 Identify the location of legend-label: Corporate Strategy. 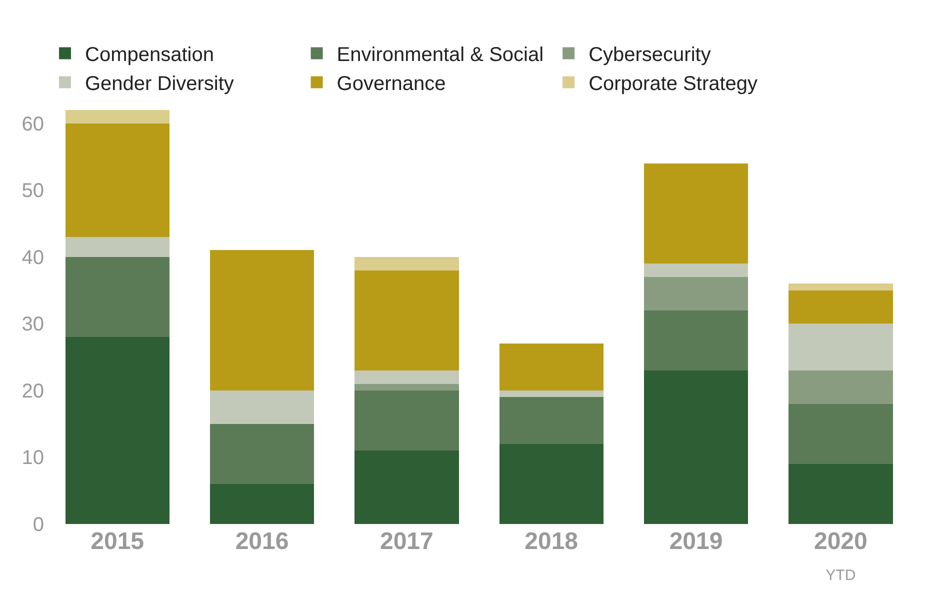
(673, 84).